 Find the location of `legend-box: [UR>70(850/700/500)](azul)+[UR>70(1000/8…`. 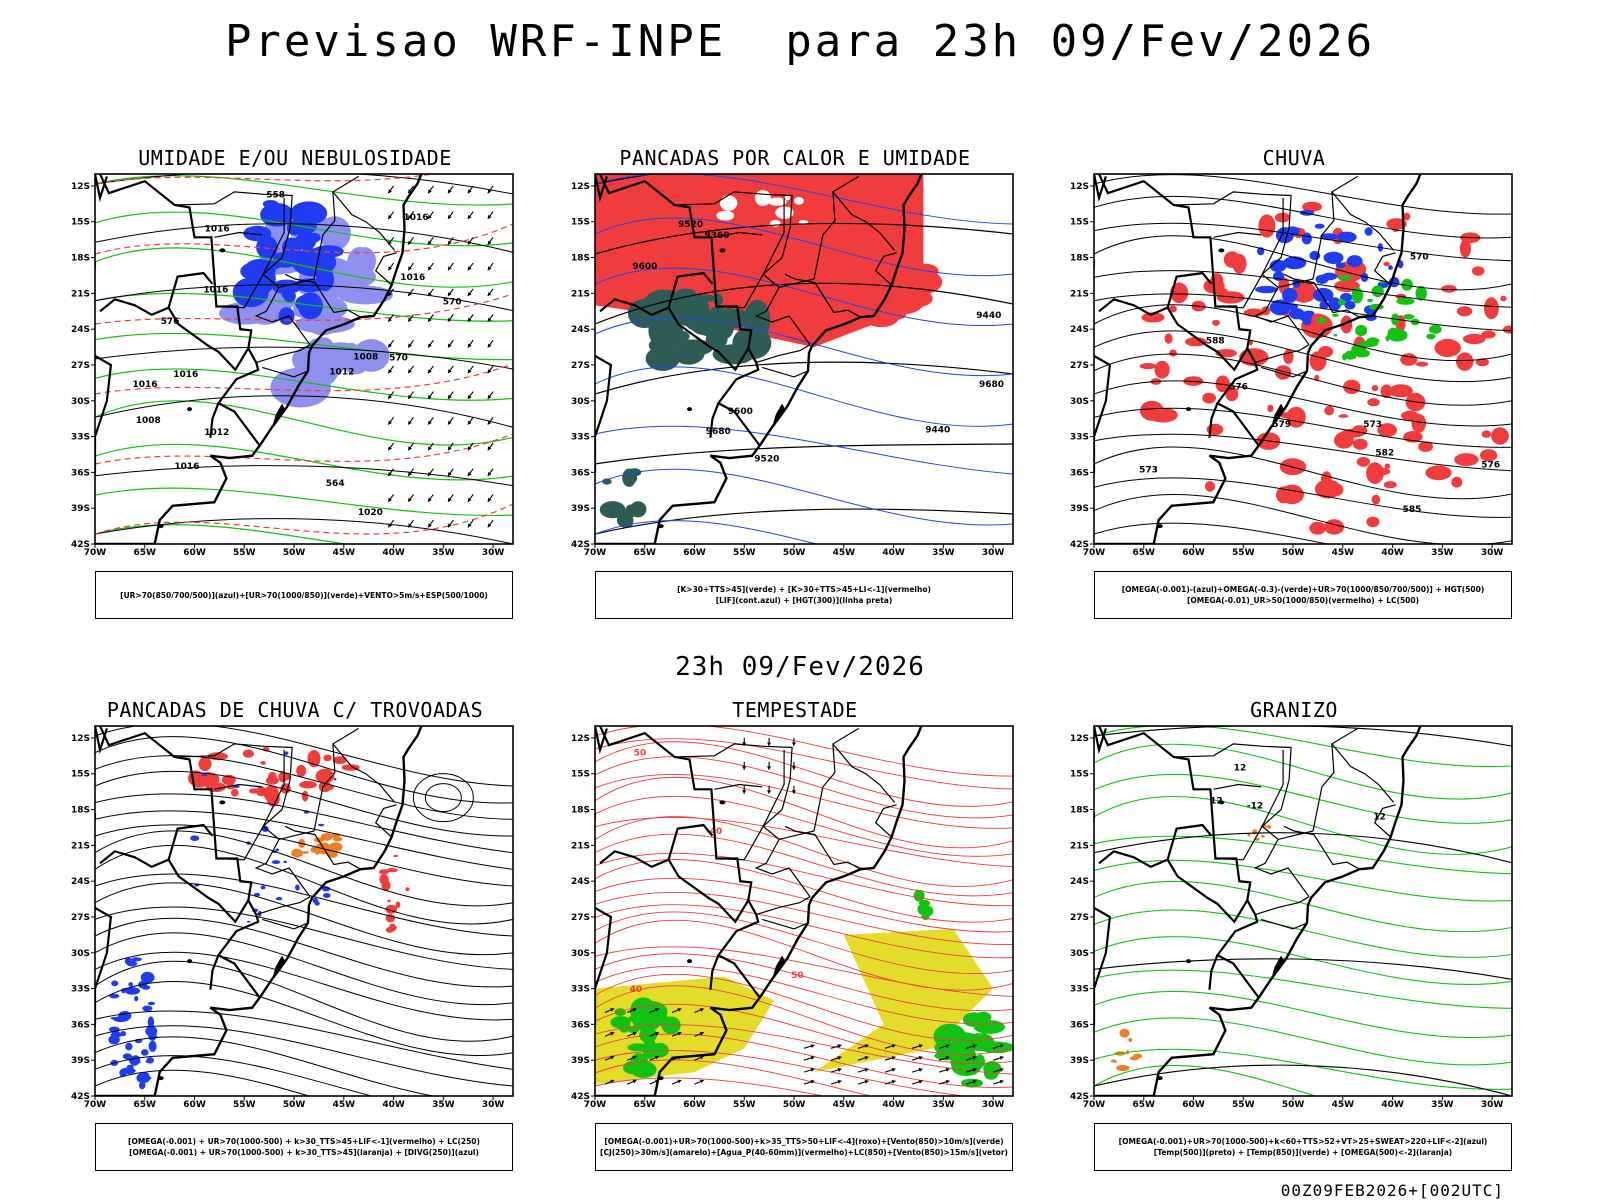

legend-box: [UR>70(850/700/500)](azul)+[UR>70(1000/8… is located at coordinates (304, 595).